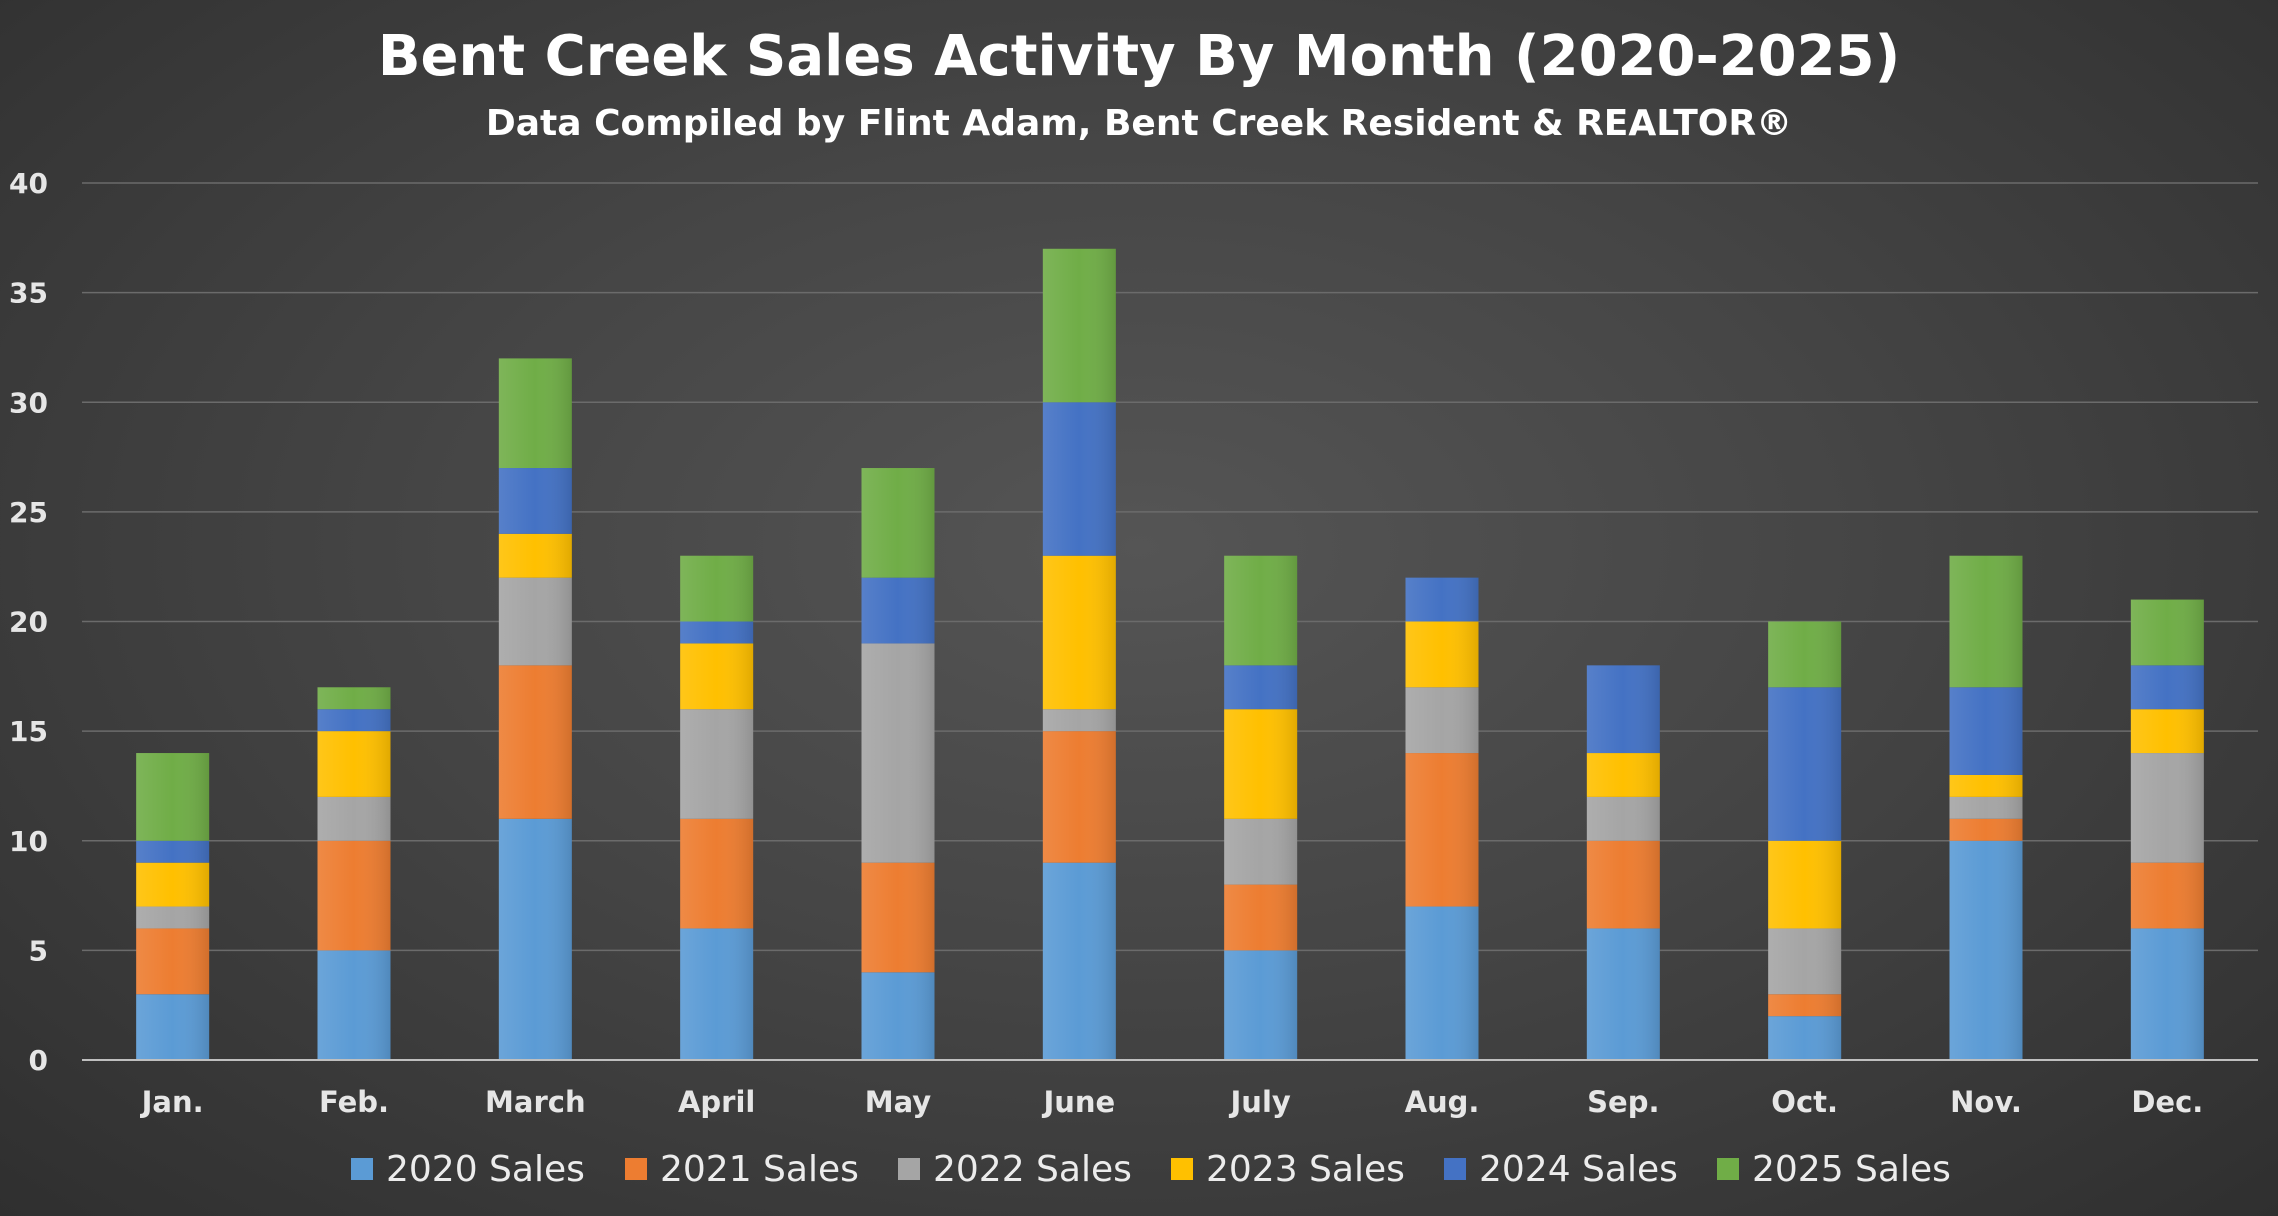  Describe the element at coordinates (898, 1102) in the screenshot. I see `x-tick-label: May` at that location.